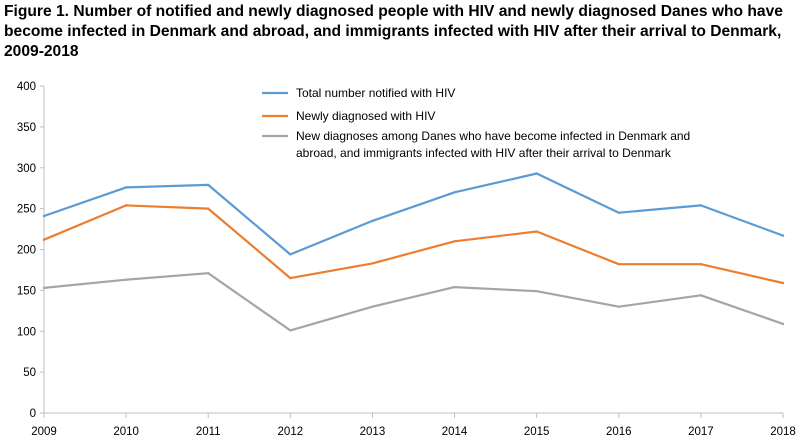 The height and width of the screenshot is (445, 800). I want to click on x-tick-label: 2011, so click(208, 432).